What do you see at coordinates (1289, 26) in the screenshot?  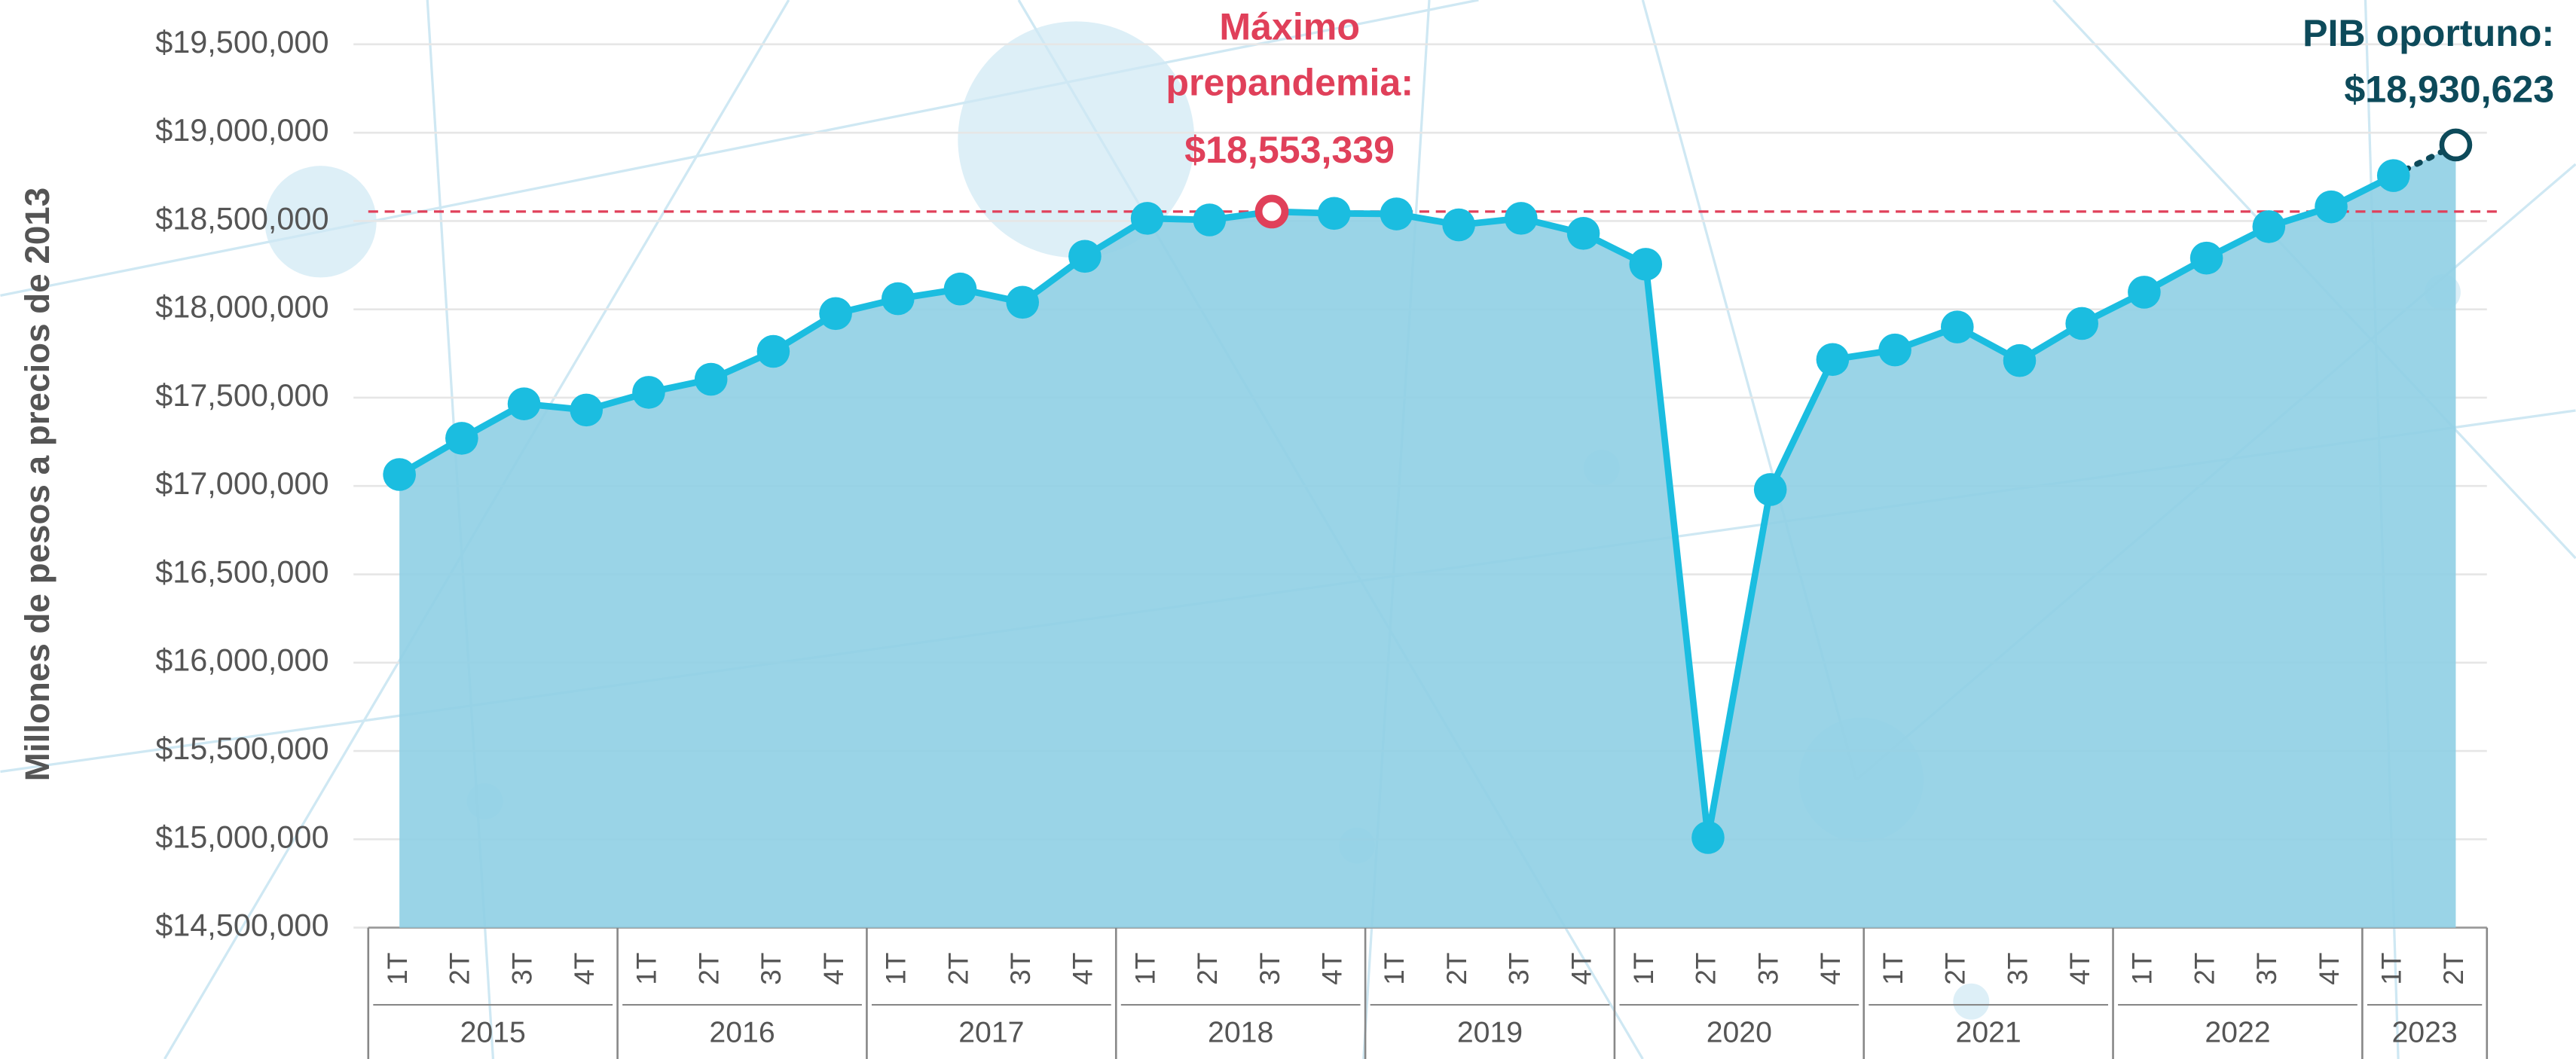 I see `annotation-title: Máximo` at bounding box center [1289, 26].